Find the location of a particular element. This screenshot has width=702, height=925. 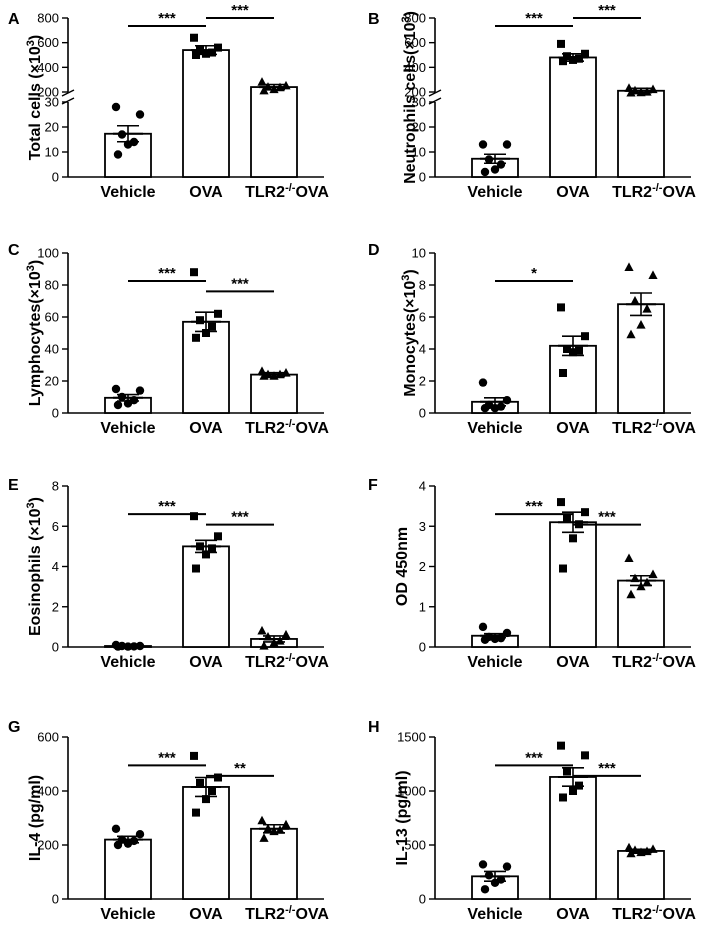

significance-label: * is located at coordinates (534, 273).